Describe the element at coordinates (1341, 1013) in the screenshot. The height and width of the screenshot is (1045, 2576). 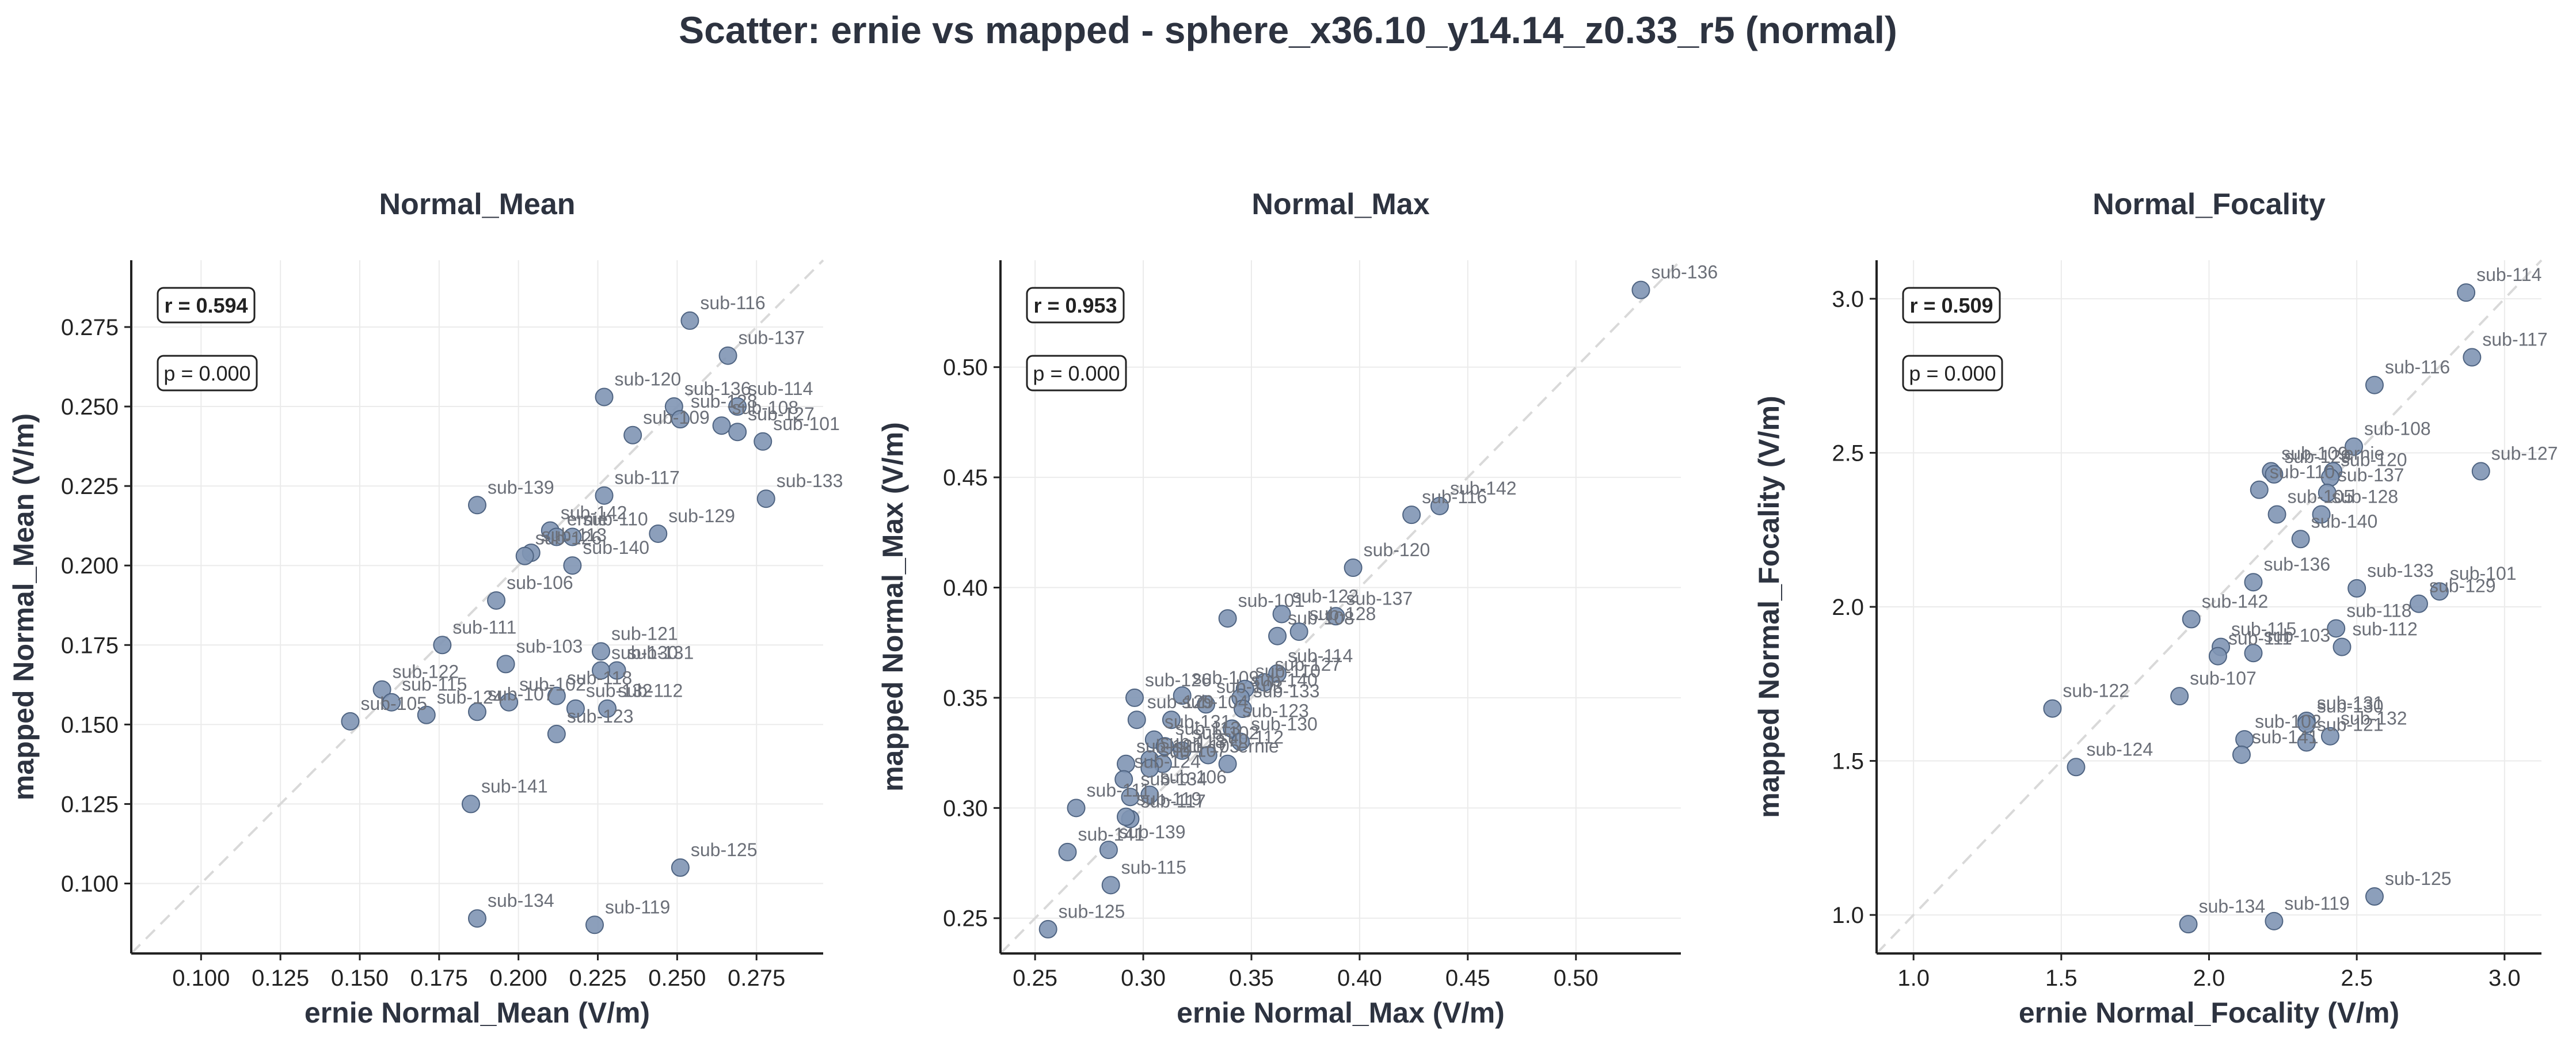
I see `x-axis-label: ernie Normal_Max (V/m)` at that location.